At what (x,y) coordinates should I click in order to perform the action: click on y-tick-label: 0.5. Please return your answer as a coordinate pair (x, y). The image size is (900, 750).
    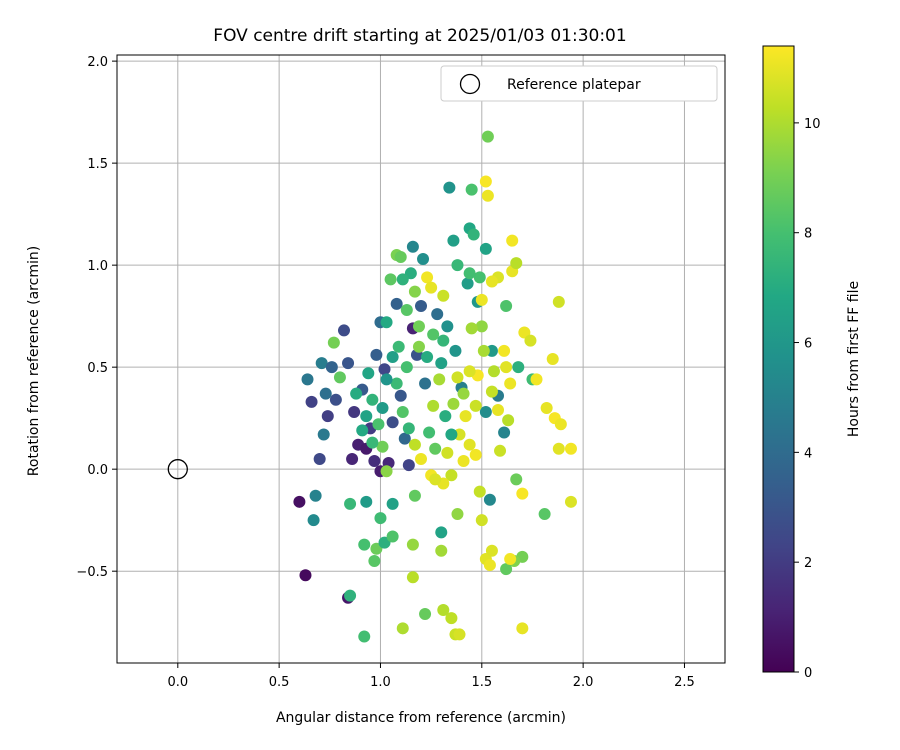
    Looking at the image, I should click on (97, 368).